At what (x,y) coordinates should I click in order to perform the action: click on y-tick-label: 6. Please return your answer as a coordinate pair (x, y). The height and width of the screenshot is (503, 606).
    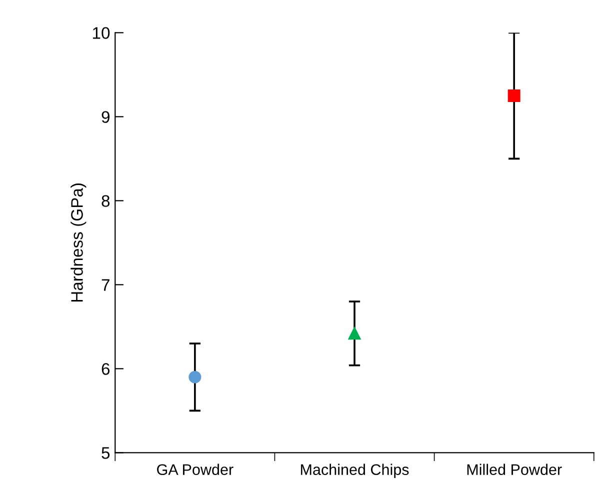
    Looking at the image, I should click on (106, 369).